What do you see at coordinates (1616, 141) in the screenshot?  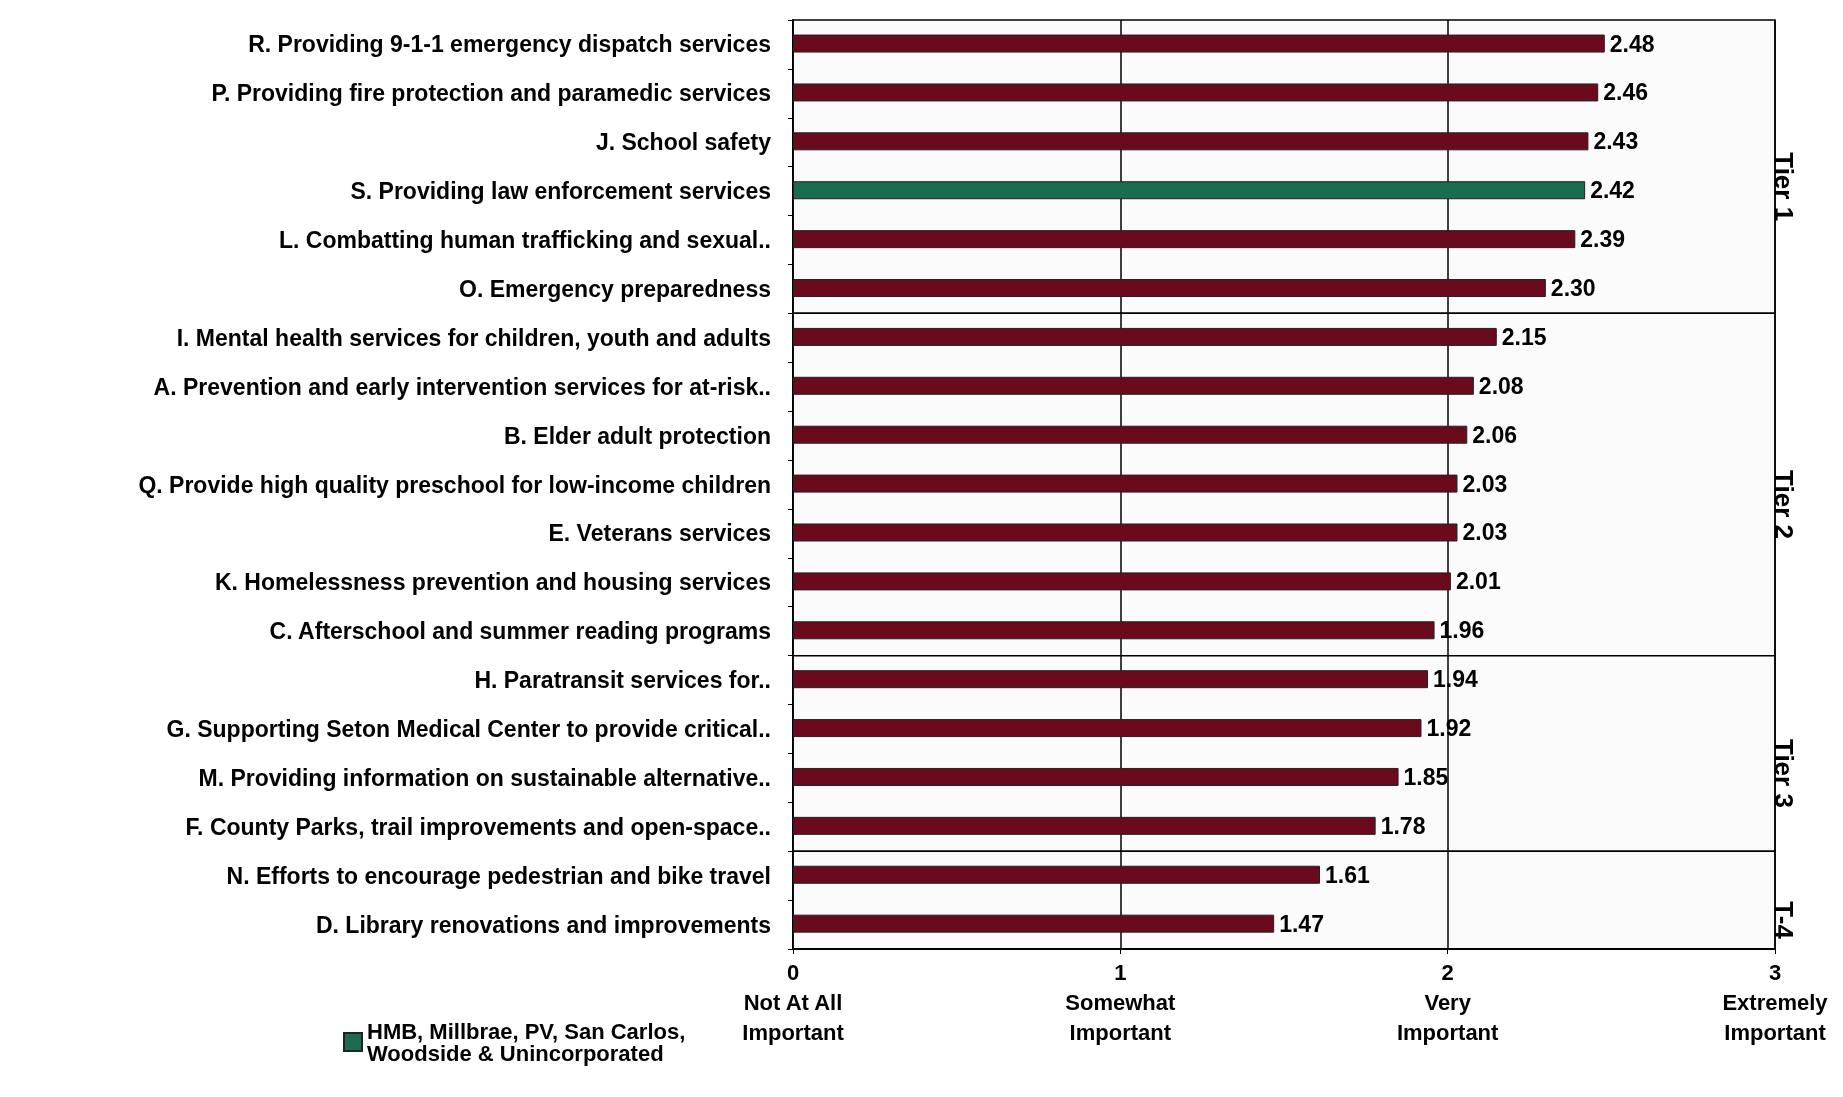 I see `data-label: 2.43` at bounding box center [1616, 141].